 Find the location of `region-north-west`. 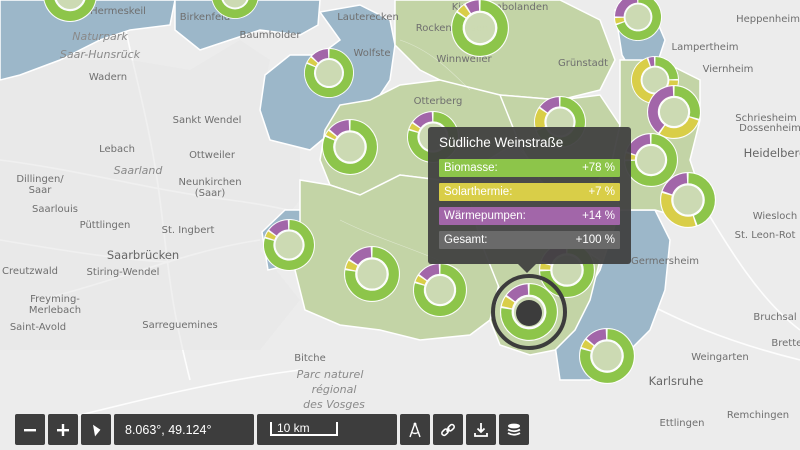

region-north-west is located at coordinates (88, 40).